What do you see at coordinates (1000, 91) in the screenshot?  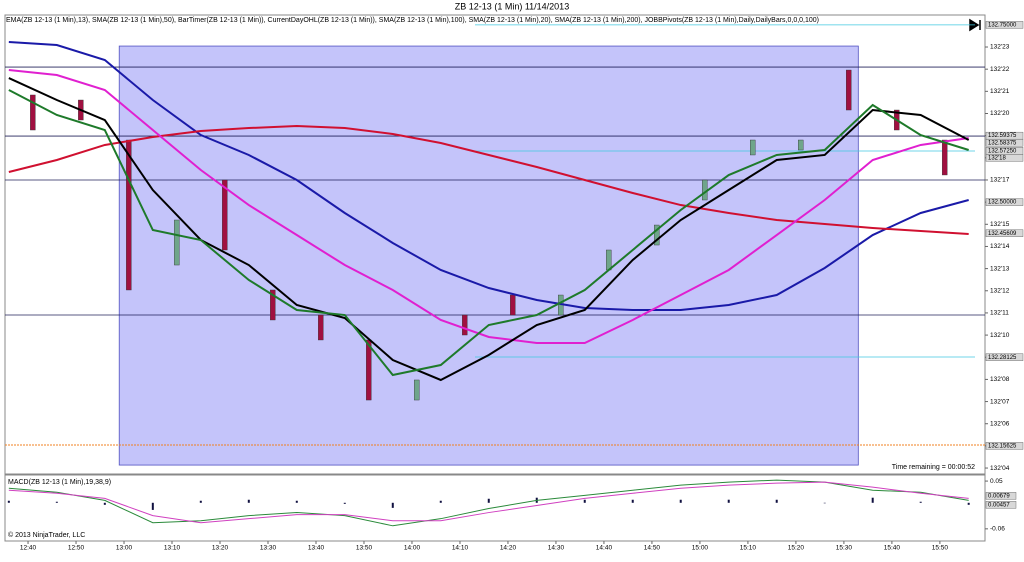 I see `y-tick-label: 132'21` at bounding box center [1000, 91].